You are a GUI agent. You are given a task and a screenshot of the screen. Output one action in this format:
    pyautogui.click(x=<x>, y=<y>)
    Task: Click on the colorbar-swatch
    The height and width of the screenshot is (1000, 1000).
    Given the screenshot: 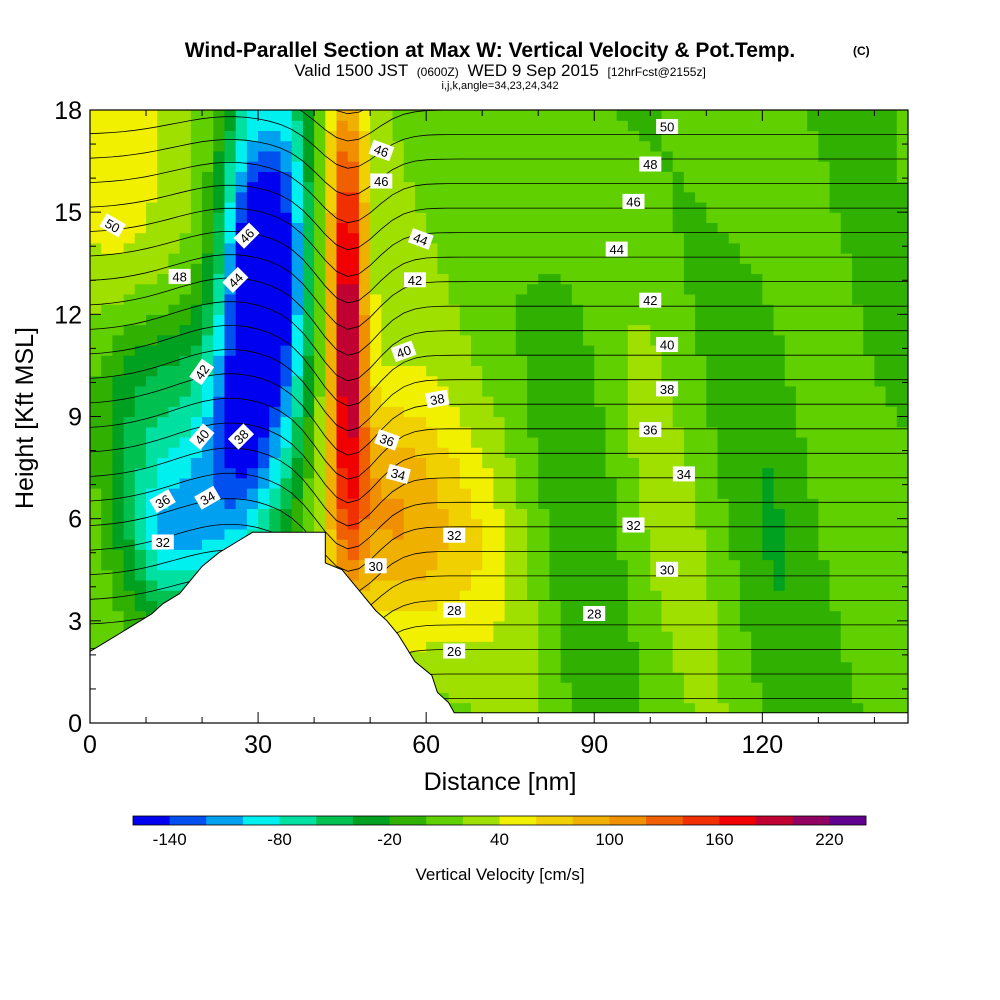 What is the action you would take?
    pyautogui.click(x=261, y=820)
    